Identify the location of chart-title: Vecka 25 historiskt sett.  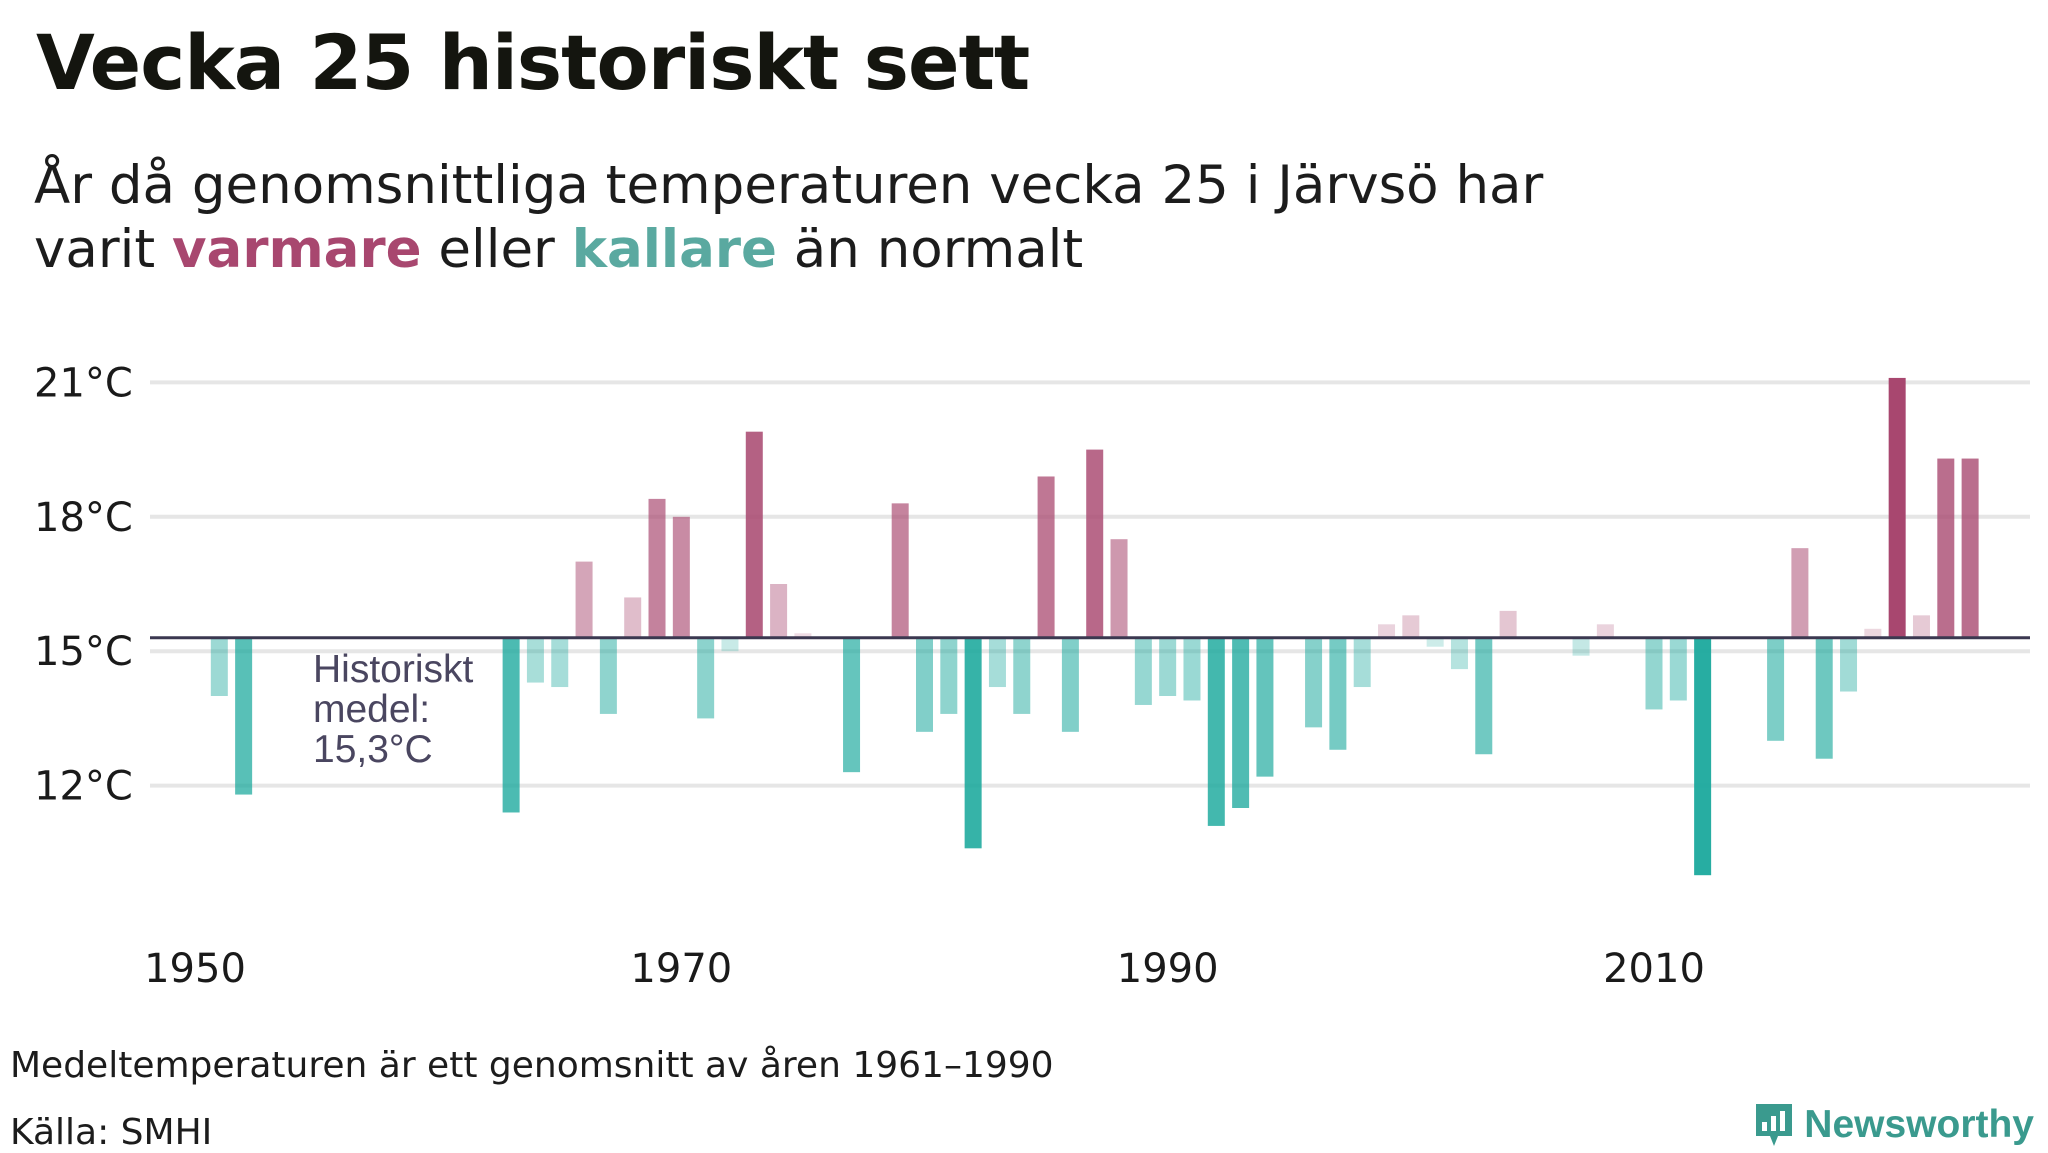
(533, 62).